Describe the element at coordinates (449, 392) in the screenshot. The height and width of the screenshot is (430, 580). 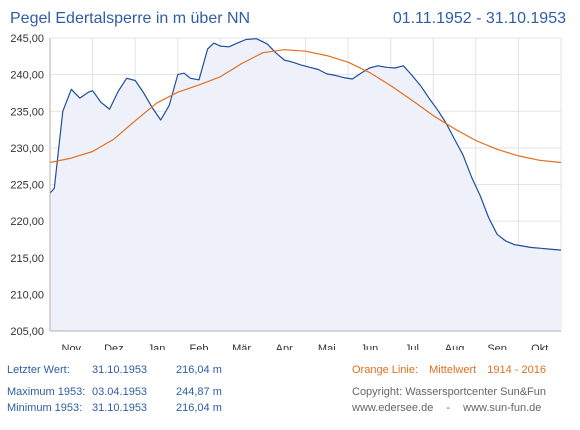
I see `copyright: Copyright: Wassersportcenter Sun&Fun` at that location.